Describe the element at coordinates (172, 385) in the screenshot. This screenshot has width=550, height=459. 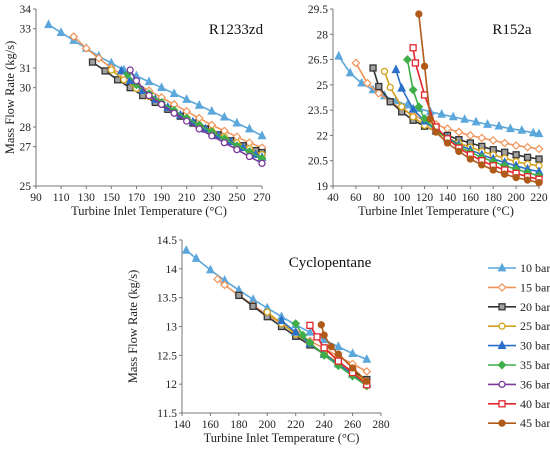
I see `y-tick-label: 12` at that location.